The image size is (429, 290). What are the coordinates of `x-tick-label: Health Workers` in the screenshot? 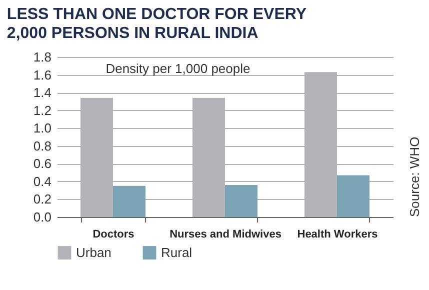 It's located at (337, 234).